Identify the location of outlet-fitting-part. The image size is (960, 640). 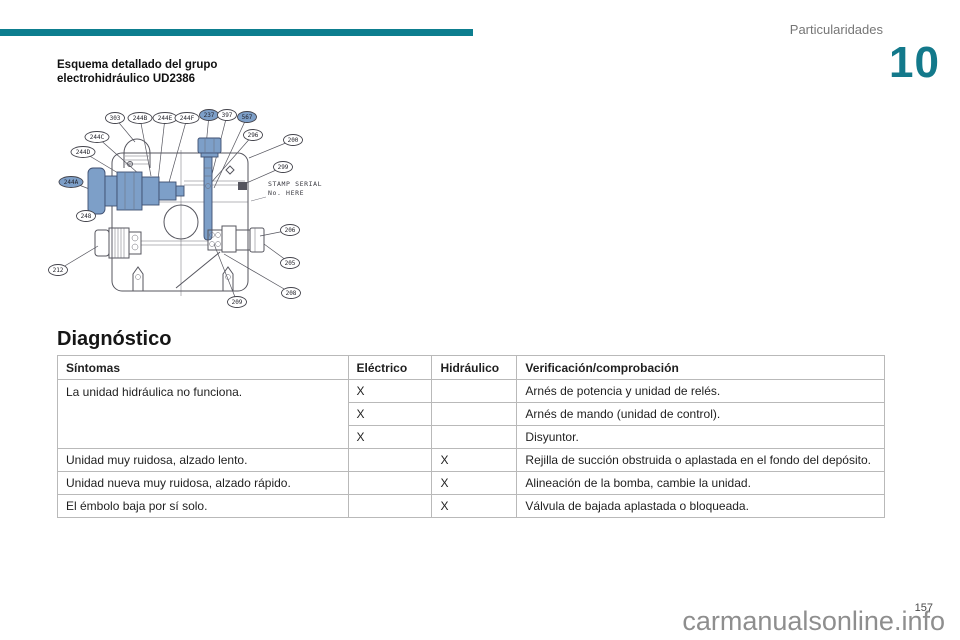
(220, 257).